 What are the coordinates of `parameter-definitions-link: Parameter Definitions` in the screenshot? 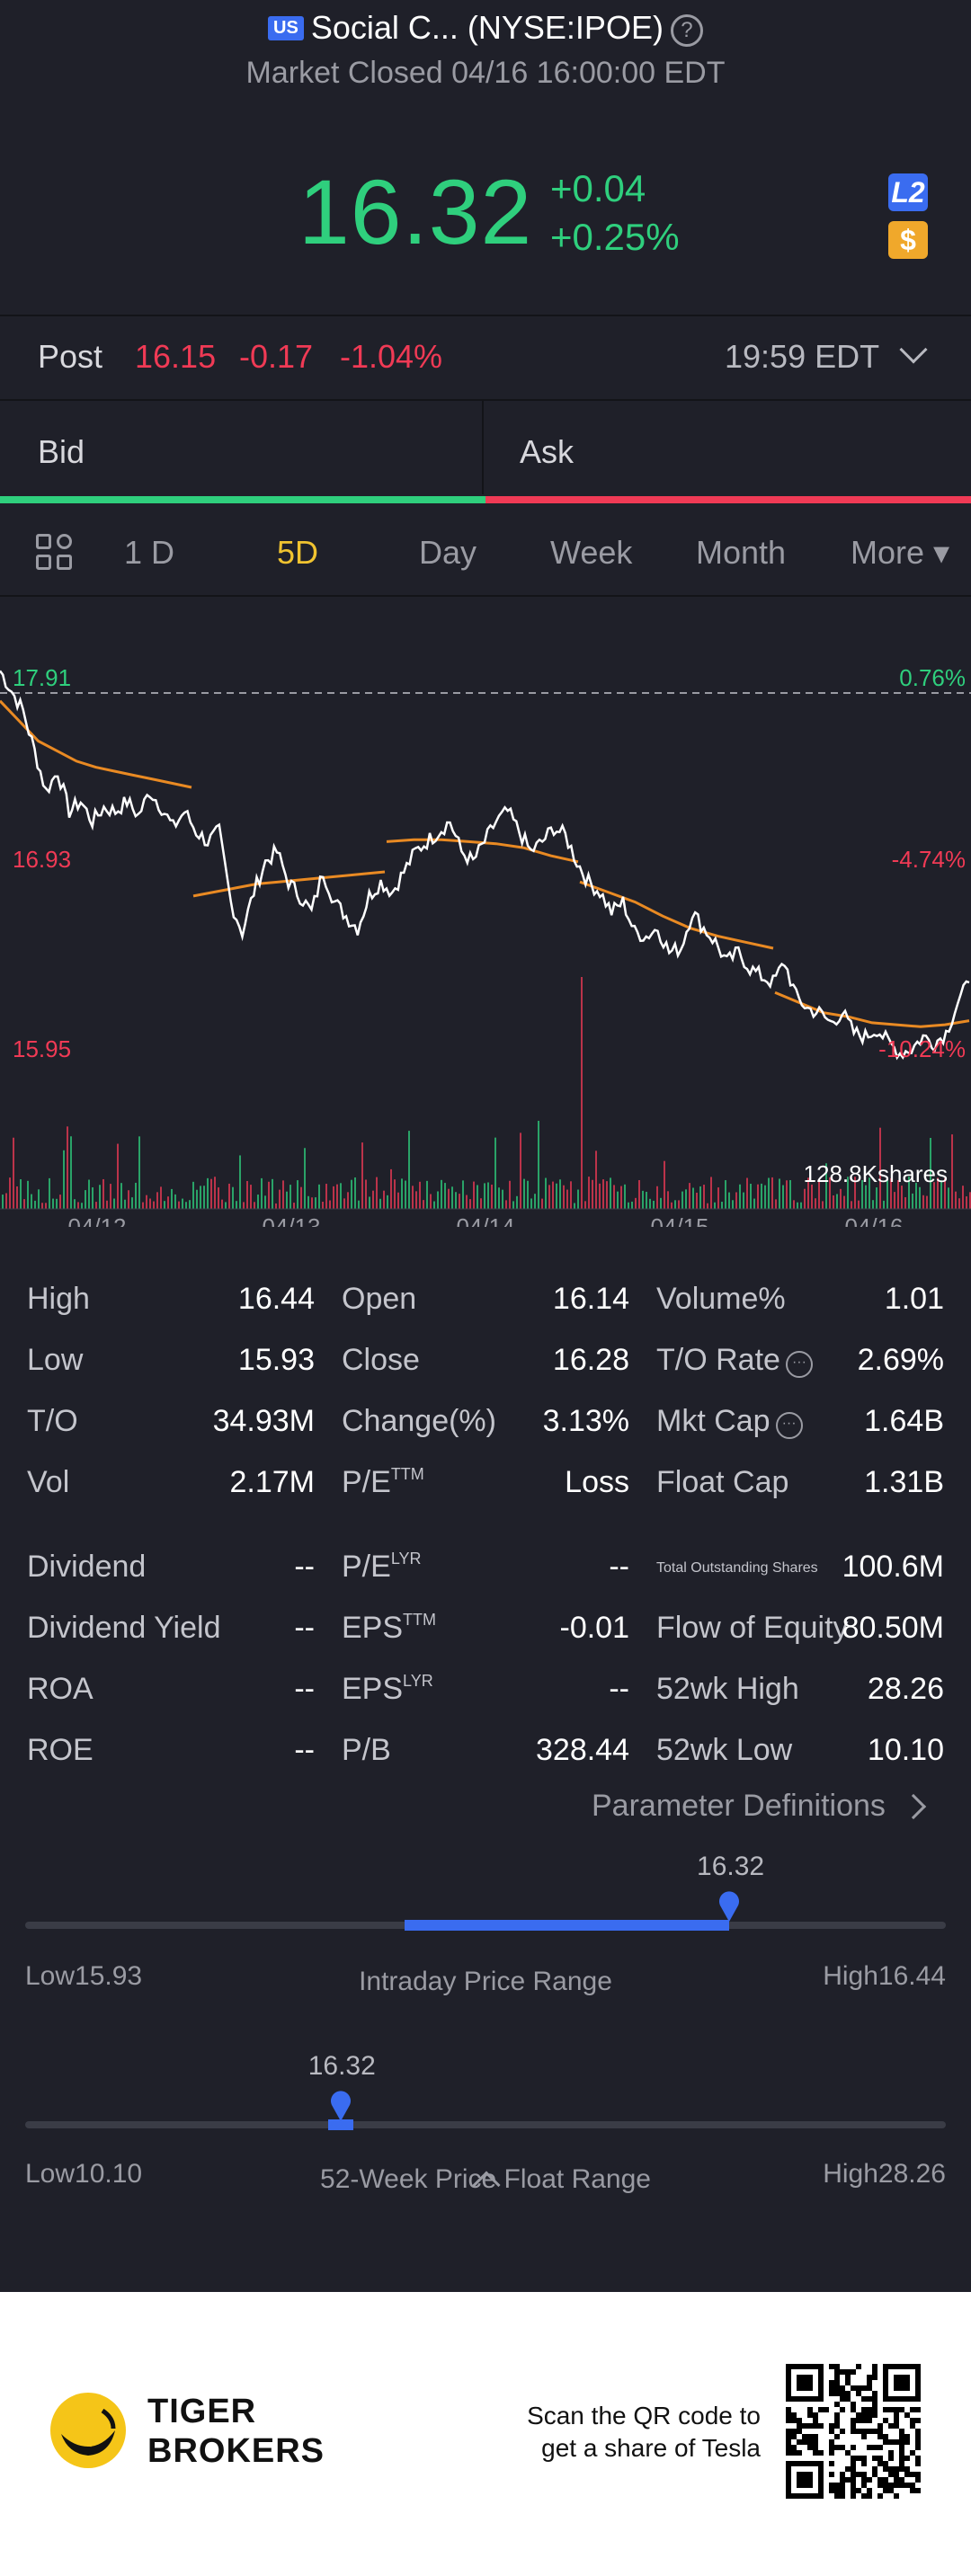 It's located at (739, 1806).